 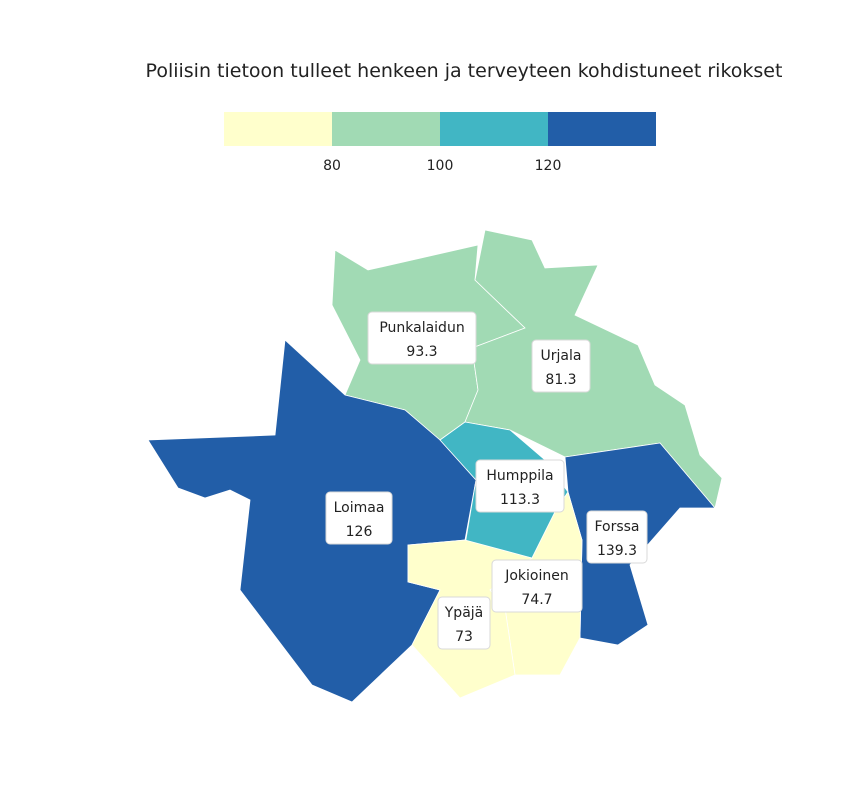 I want to click on label-forssa: Forssa 139.3, so click(x=617, y=537).